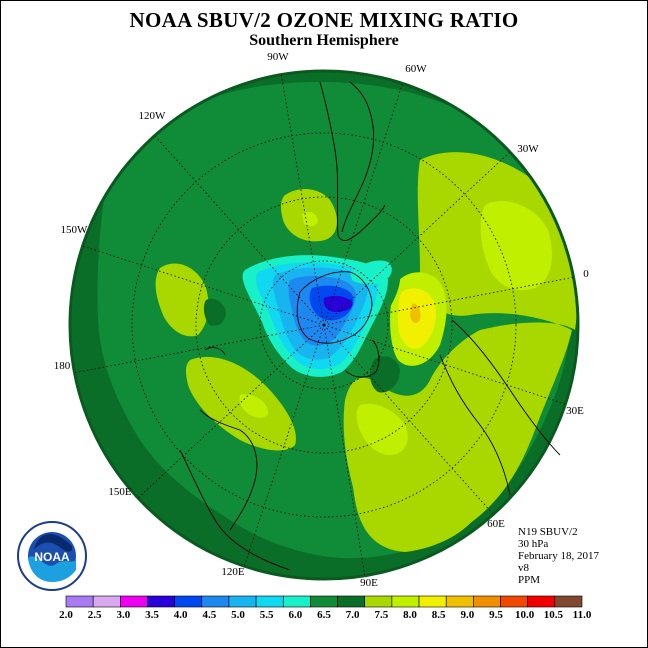 The image size is (648, 648). I want to click on noaa-logo: NOAA, so click(52, 558).